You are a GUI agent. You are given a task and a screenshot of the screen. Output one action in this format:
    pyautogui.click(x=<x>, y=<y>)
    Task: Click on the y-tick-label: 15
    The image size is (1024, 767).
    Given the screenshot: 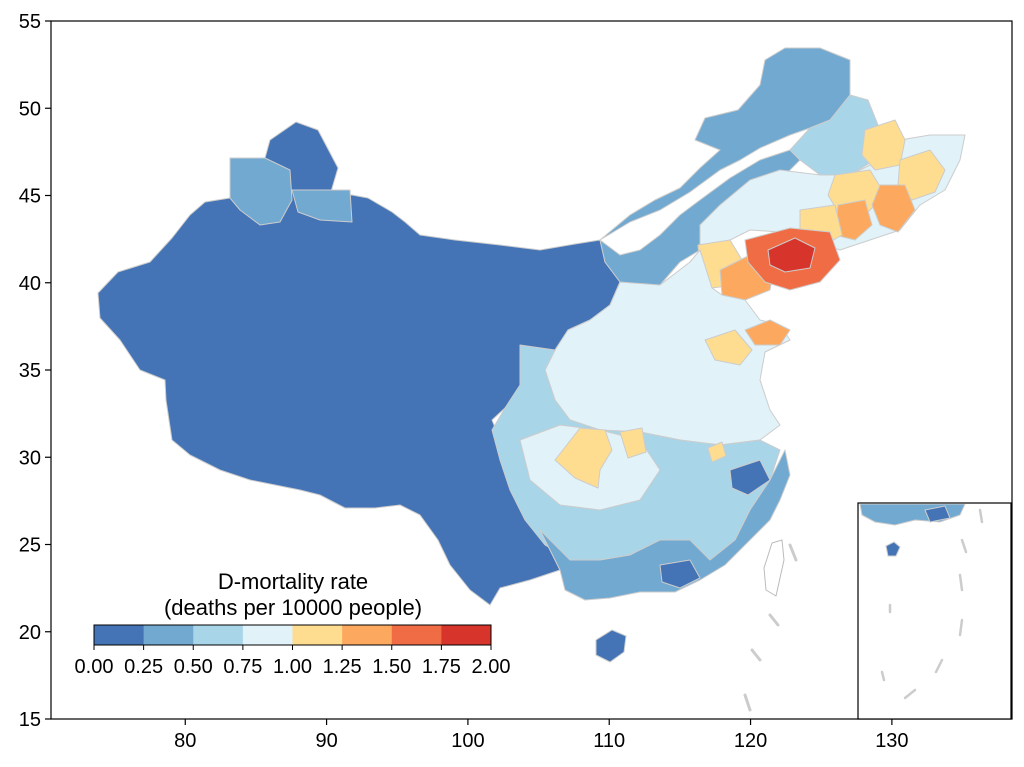 What is the action you would take?
    pyautogui.click(x=30, y=720)
    